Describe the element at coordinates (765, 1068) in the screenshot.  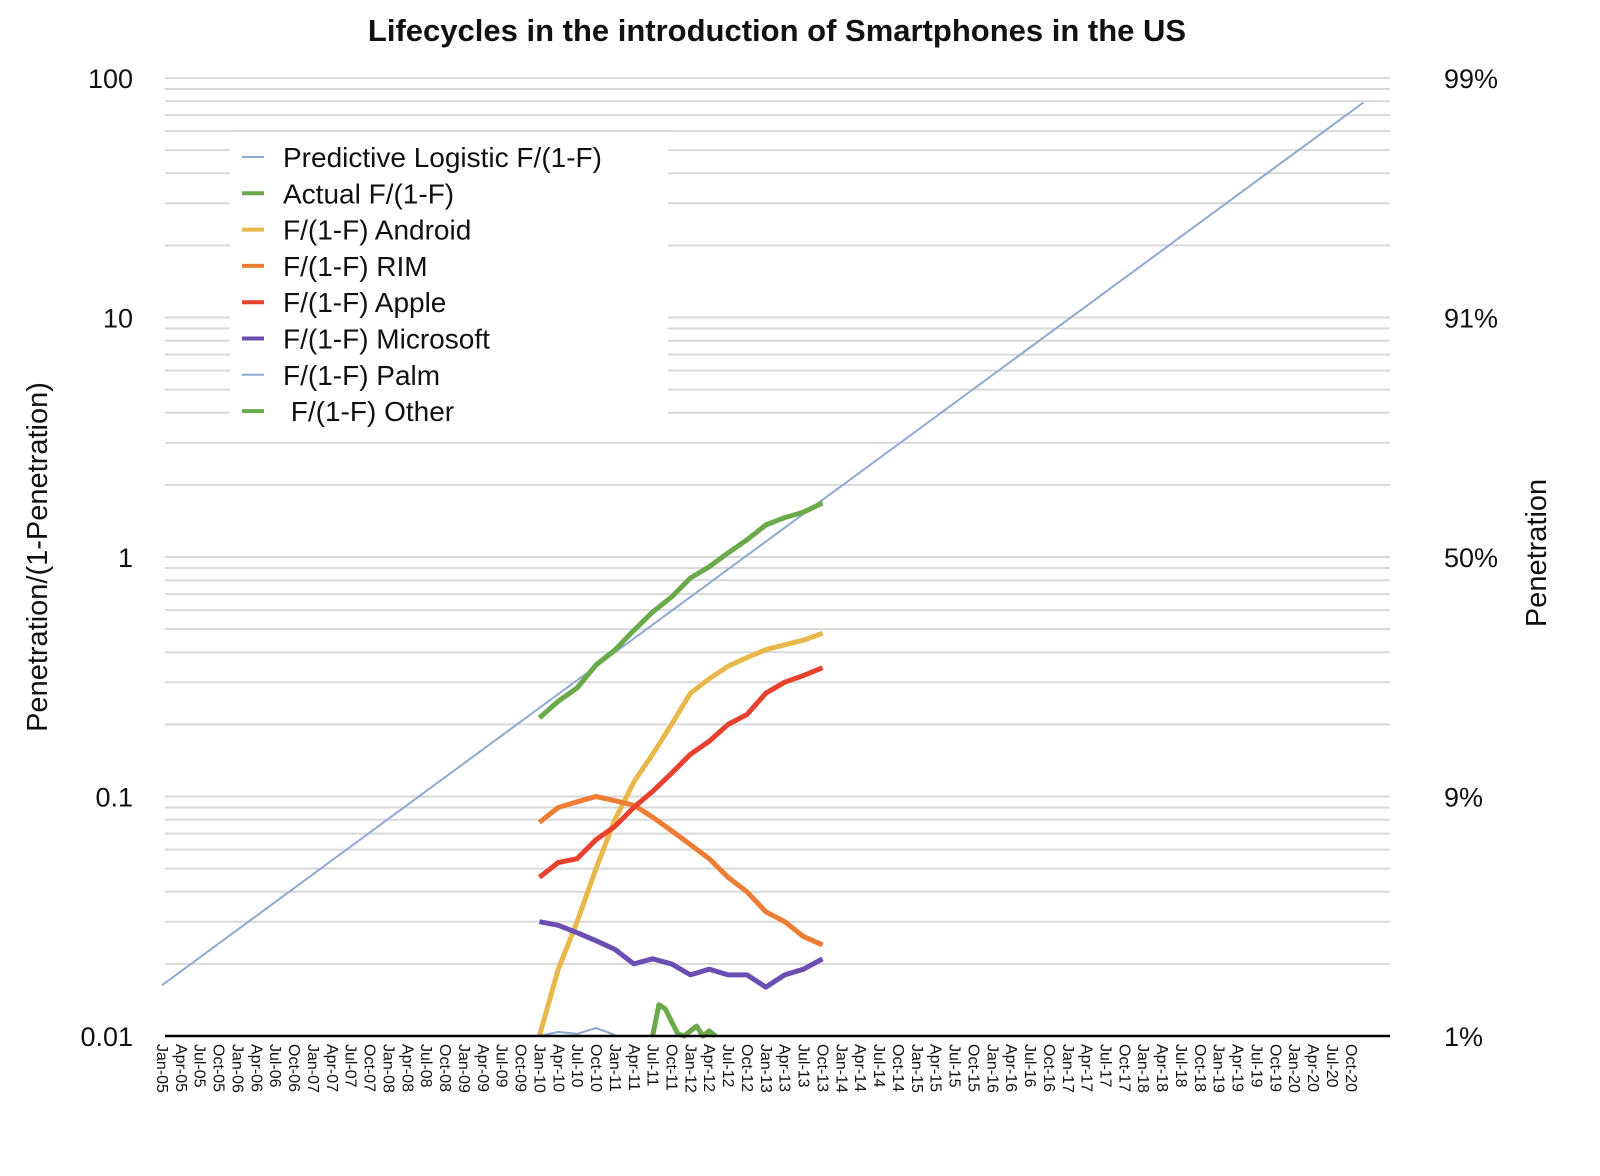
I see `x-tick-label: Jan-13` at that location.